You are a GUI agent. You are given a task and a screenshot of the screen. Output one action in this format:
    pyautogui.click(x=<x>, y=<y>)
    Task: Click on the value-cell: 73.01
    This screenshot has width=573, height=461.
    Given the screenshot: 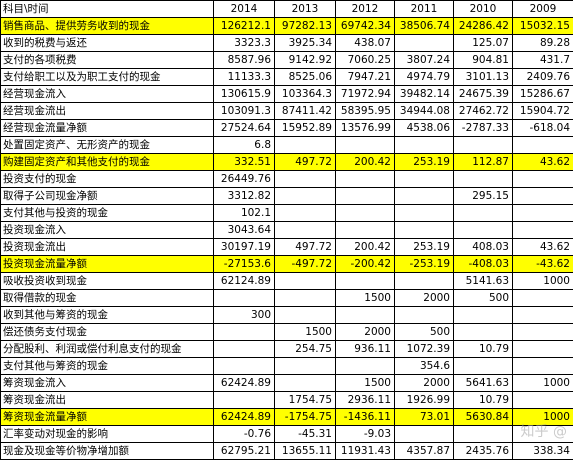 What is the action you would take?
    pyautogui.click(x=424, y=417)
    